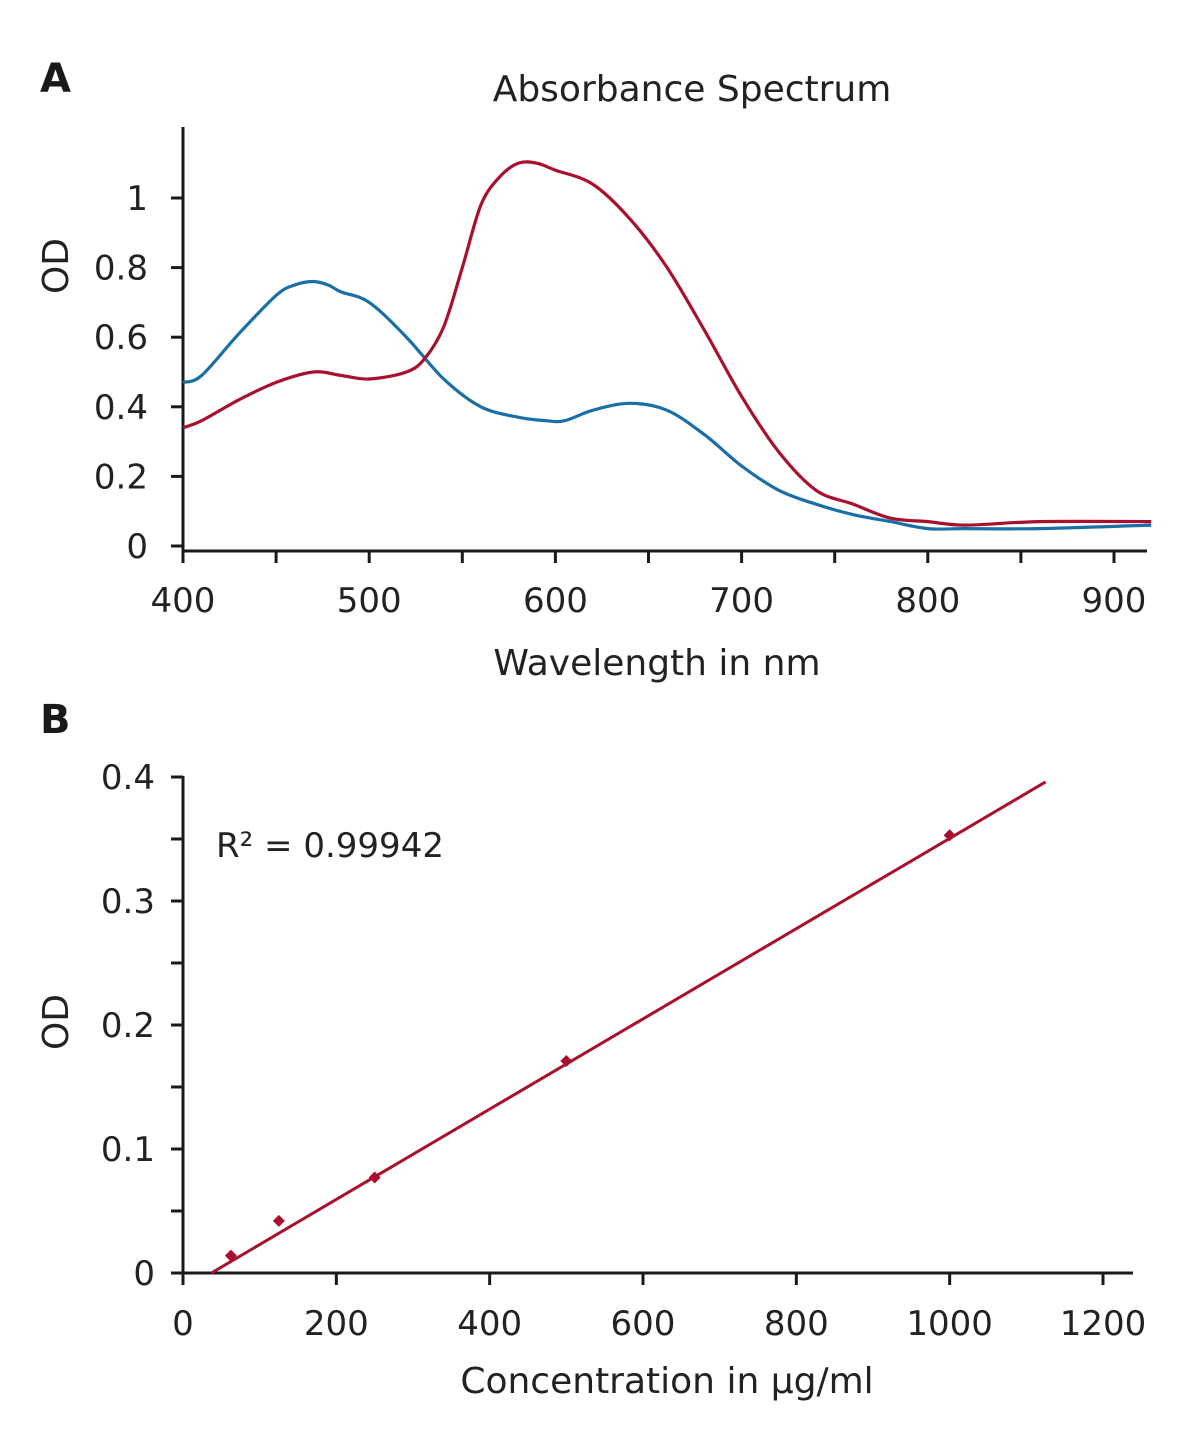 Image resolution: width=1200 pixels, height=1446 pixels. What do you see at coordinates (949, 1324) in the screenshot?
I see `x-tick-label: 1000` at bounding box center [949, 1324].